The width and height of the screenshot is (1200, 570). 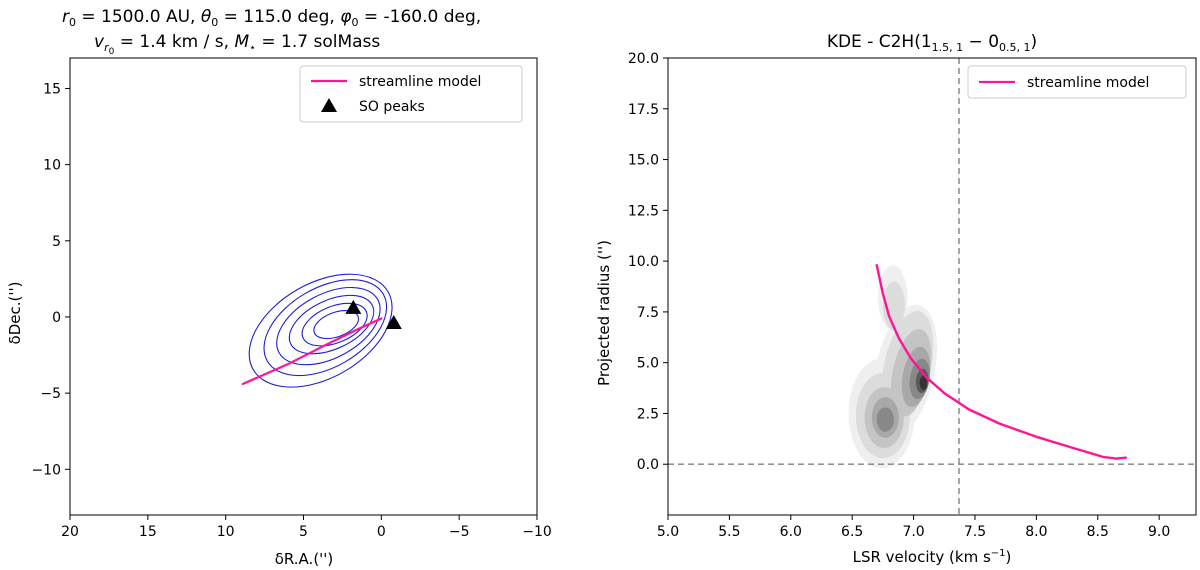 I want to click on left-legend: streamline model SO peaks, so click(x=411, y=94).